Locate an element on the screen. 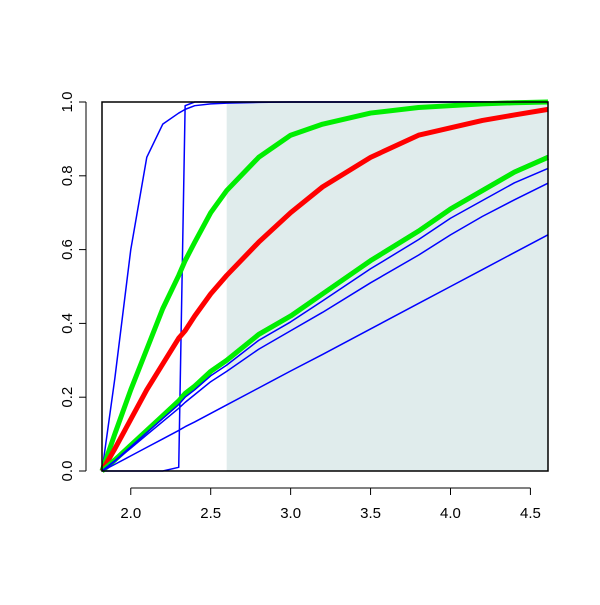 Image resolution: width=600 pixels, height=605 pixels. y-tick-label: 0.4 is located at coordinates (67, 323).